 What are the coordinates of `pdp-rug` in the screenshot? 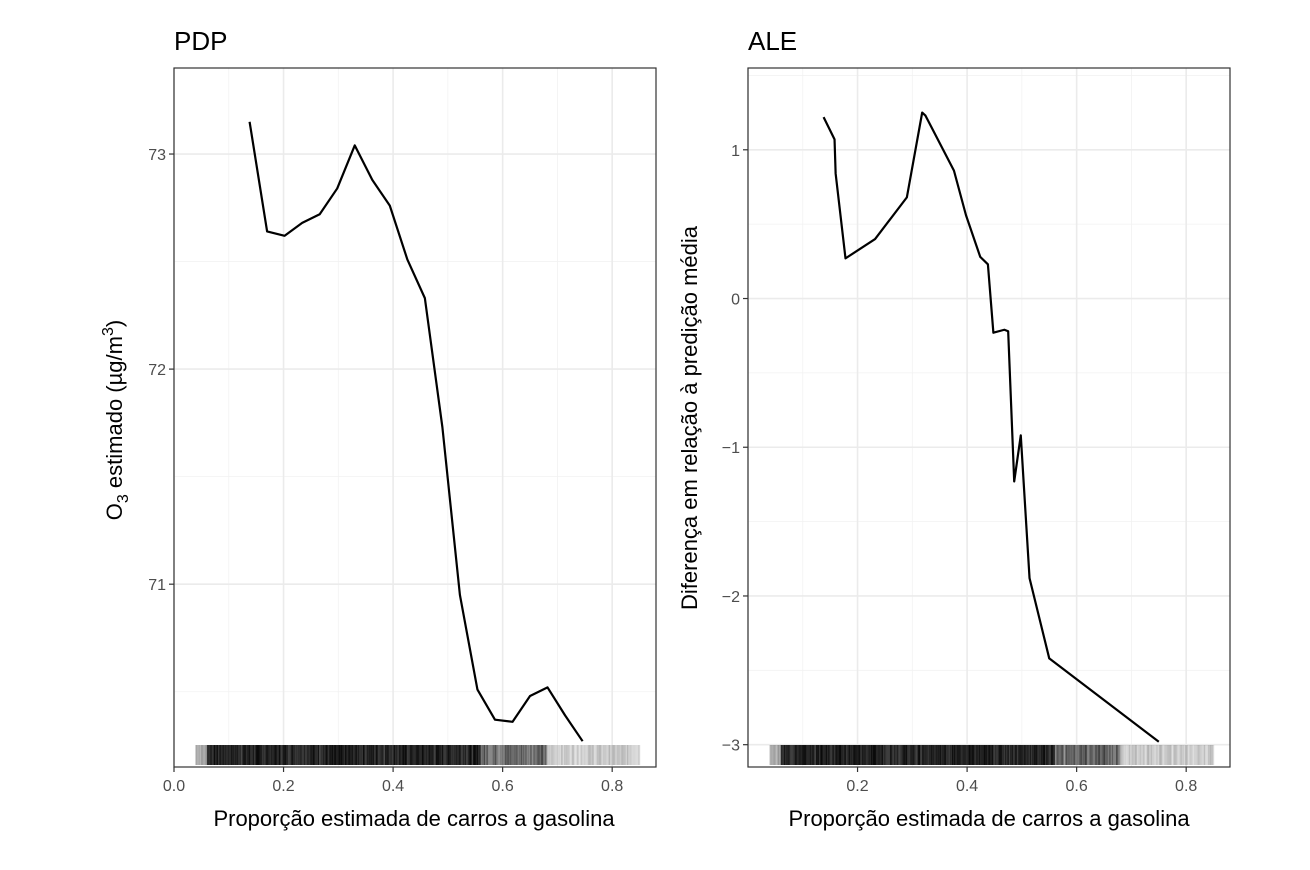 It's located at (418, 755).